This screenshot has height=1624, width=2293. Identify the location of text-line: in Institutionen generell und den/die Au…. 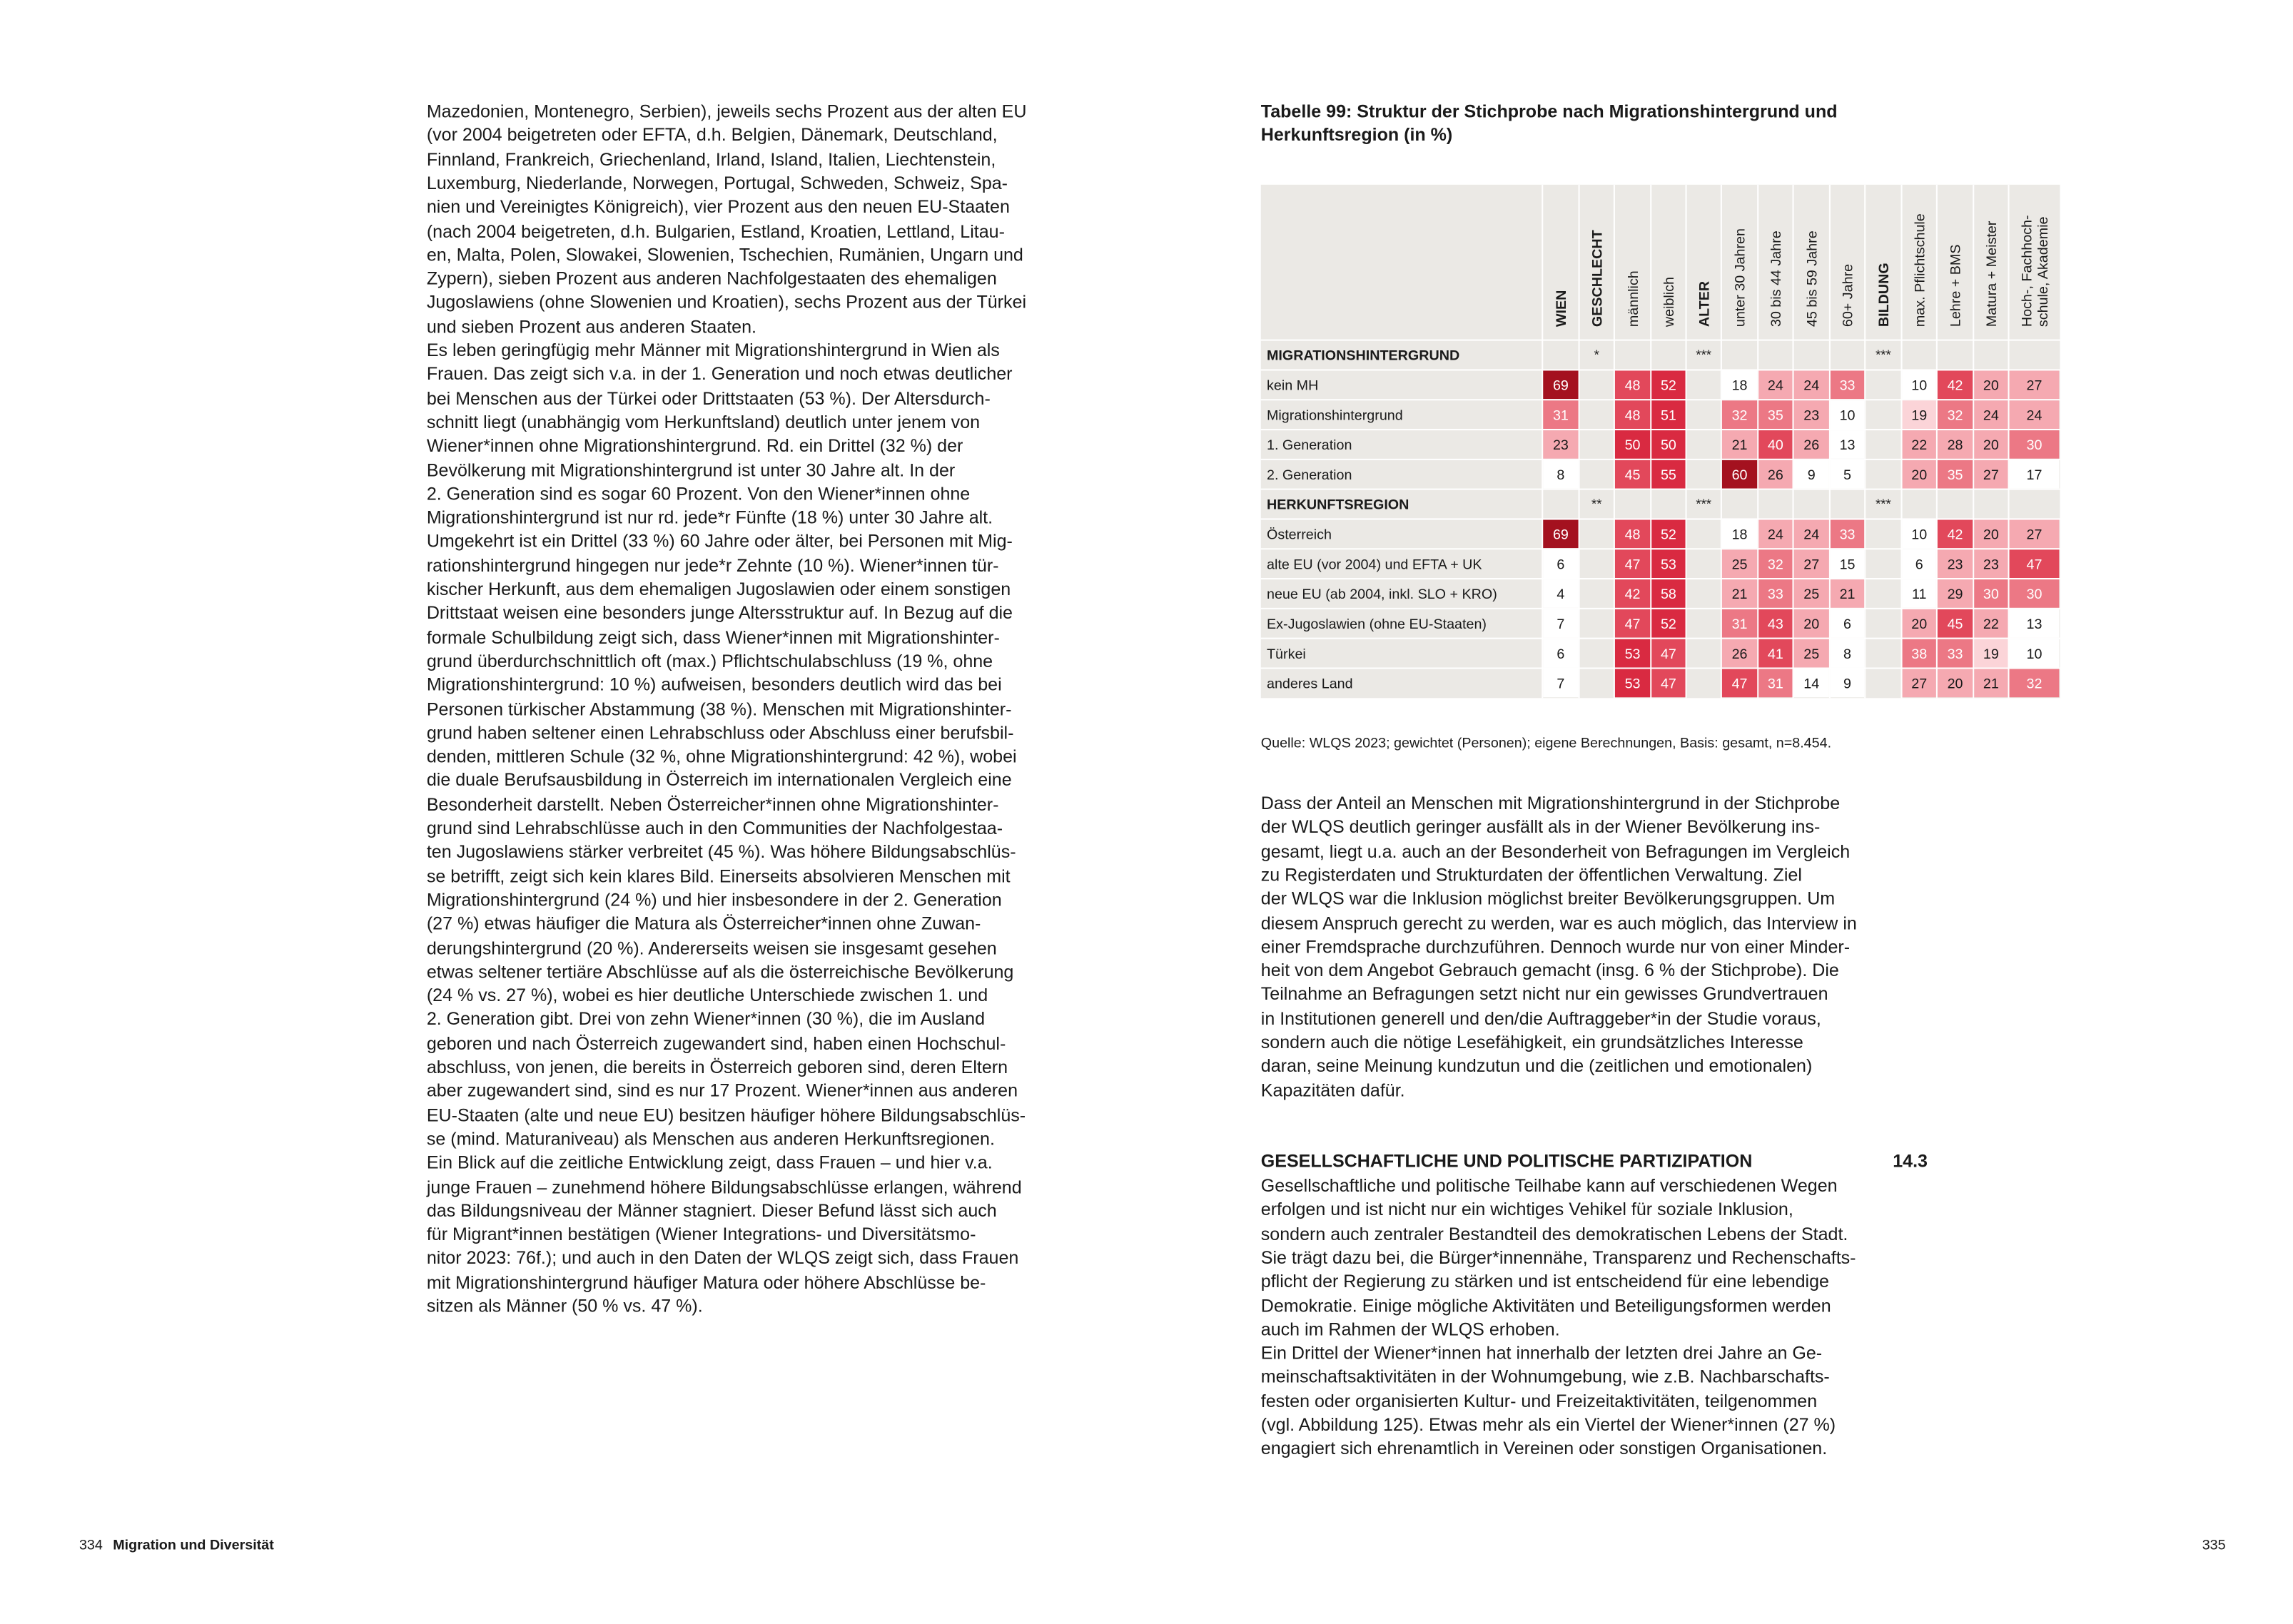
(1540, 1018).